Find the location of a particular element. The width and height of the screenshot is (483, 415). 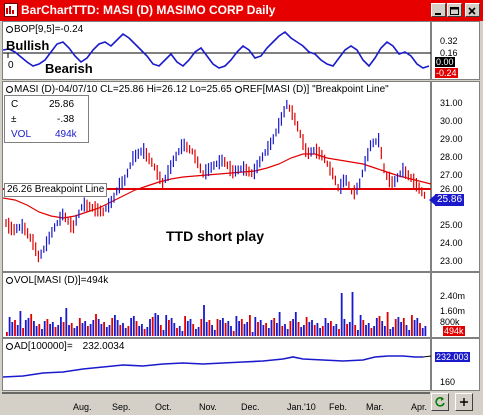

bop-axis-label: 0.32 is located at coordinates (449, 41).